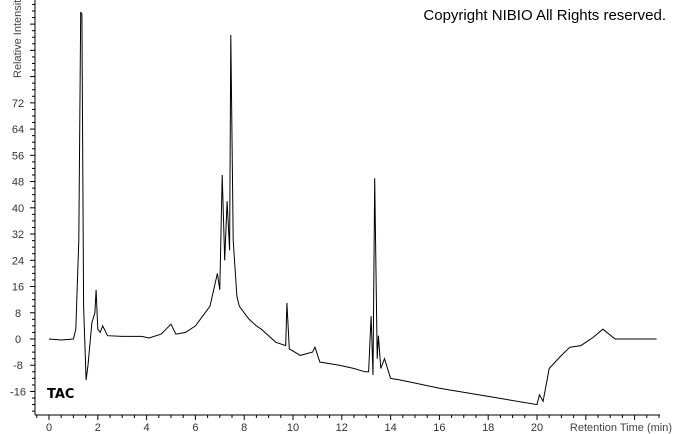 The height and width of the screenshot is (434, 674). What do you see at coordinates (537, 428) in the screenshot?
I see `x-tick-label: 20` at bounding box center [537, 428].